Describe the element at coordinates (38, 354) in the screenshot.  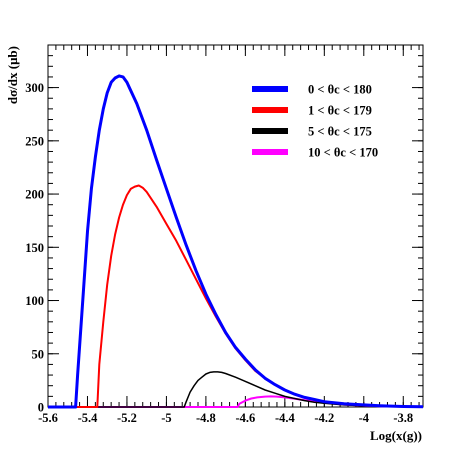
I see `y-tick-label: 50` at that location.